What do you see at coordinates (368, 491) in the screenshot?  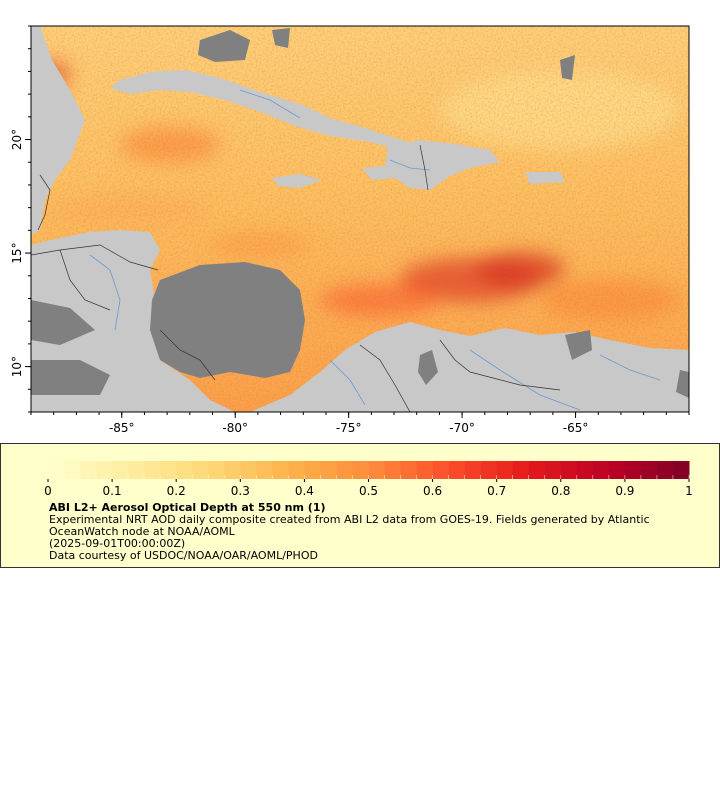 I see `colorbar-tick-label: 0.5` at bounding box center [368, 491].